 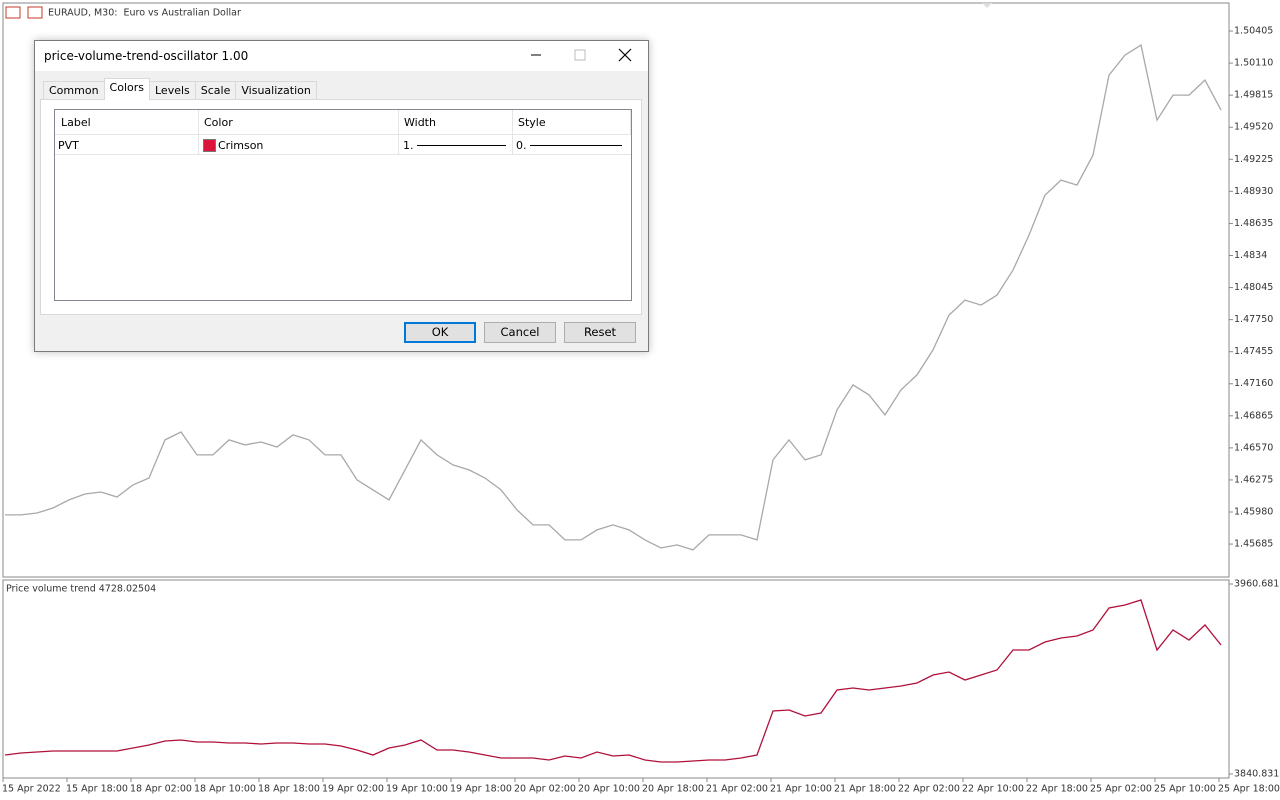 What do you see at coordinates (1253, 383) in the screenshot?
I see `y-tick-label: 1.47160` at bounding box center [1253, 383].